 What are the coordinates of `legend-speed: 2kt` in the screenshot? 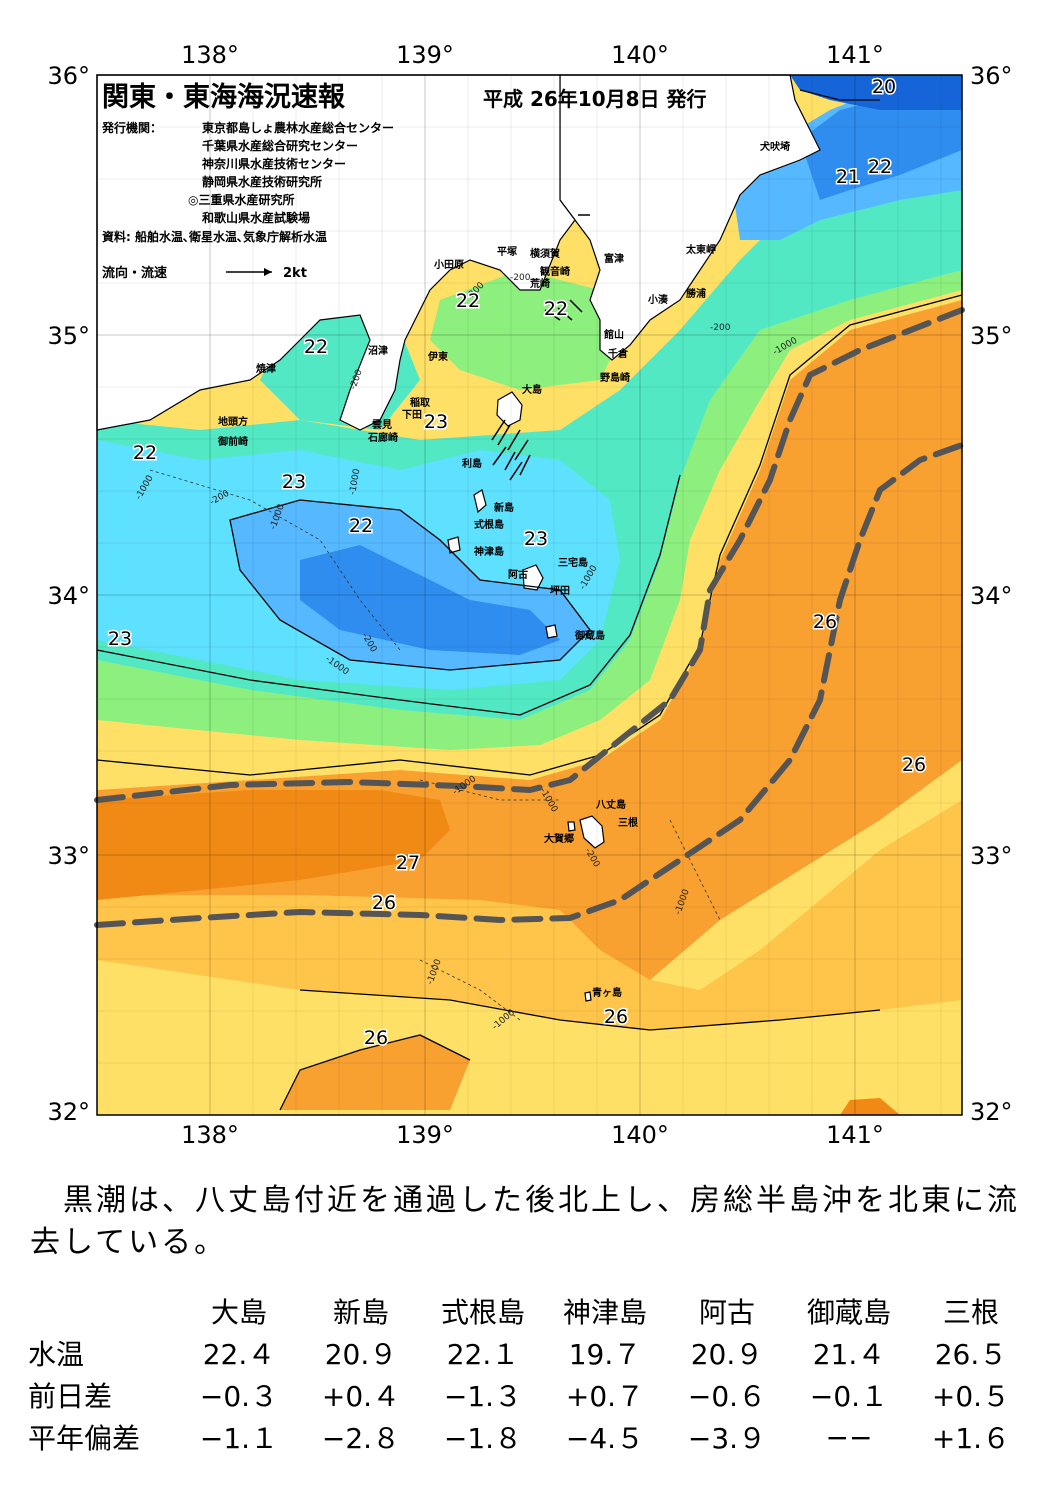 It's located at (295, 273).